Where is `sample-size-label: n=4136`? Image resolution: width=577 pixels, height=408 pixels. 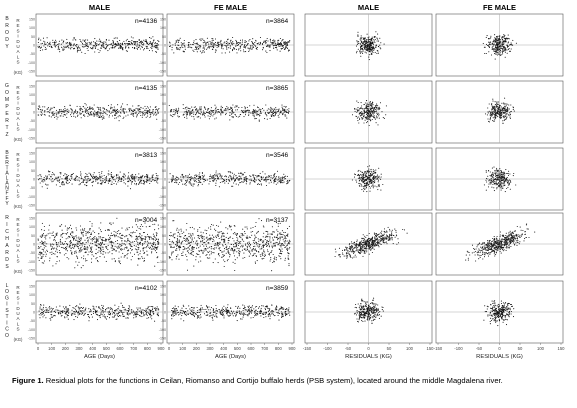 sample-size-label: n=4136 is located at coordinates (146, 21).